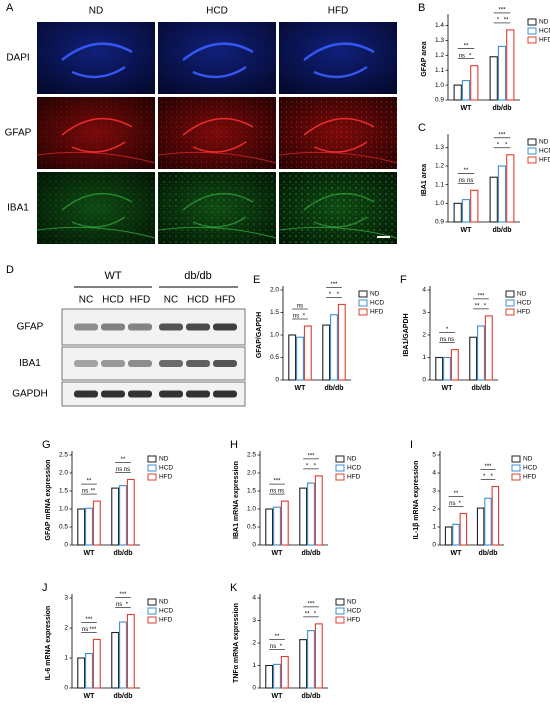 This screenshot has width=550, height=727. What do you see at coordinates (30, 327) in the screenshot?
I see `blot-label: GFAP` at bounding box center [30, 327].